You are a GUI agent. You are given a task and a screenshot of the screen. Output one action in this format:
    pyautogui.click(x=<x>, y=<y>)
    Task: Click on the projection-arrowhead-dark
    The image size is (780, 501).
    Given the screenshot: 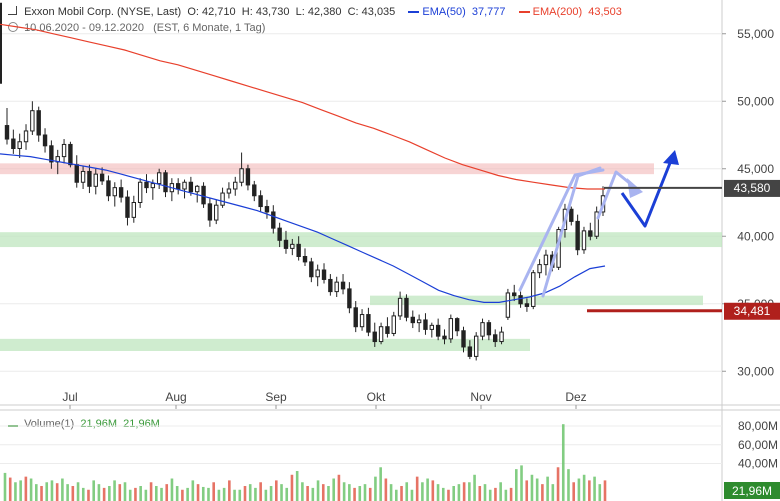 What is the action you would take?
    pyautogui.click(x=671, y=157)
    